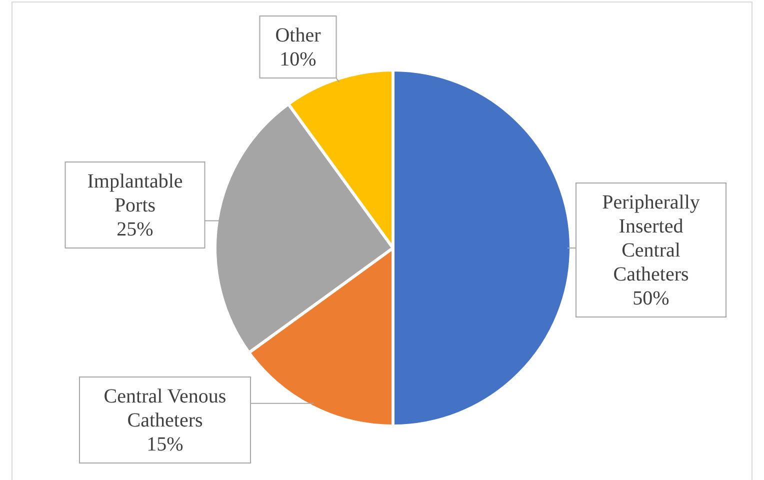 Image resolution: width=764 pixels, height=480 pixels. What do you see at coordinates (135, 229) in the screenshot?
I see `data-label: 25%` at bounding box center [135, 229].